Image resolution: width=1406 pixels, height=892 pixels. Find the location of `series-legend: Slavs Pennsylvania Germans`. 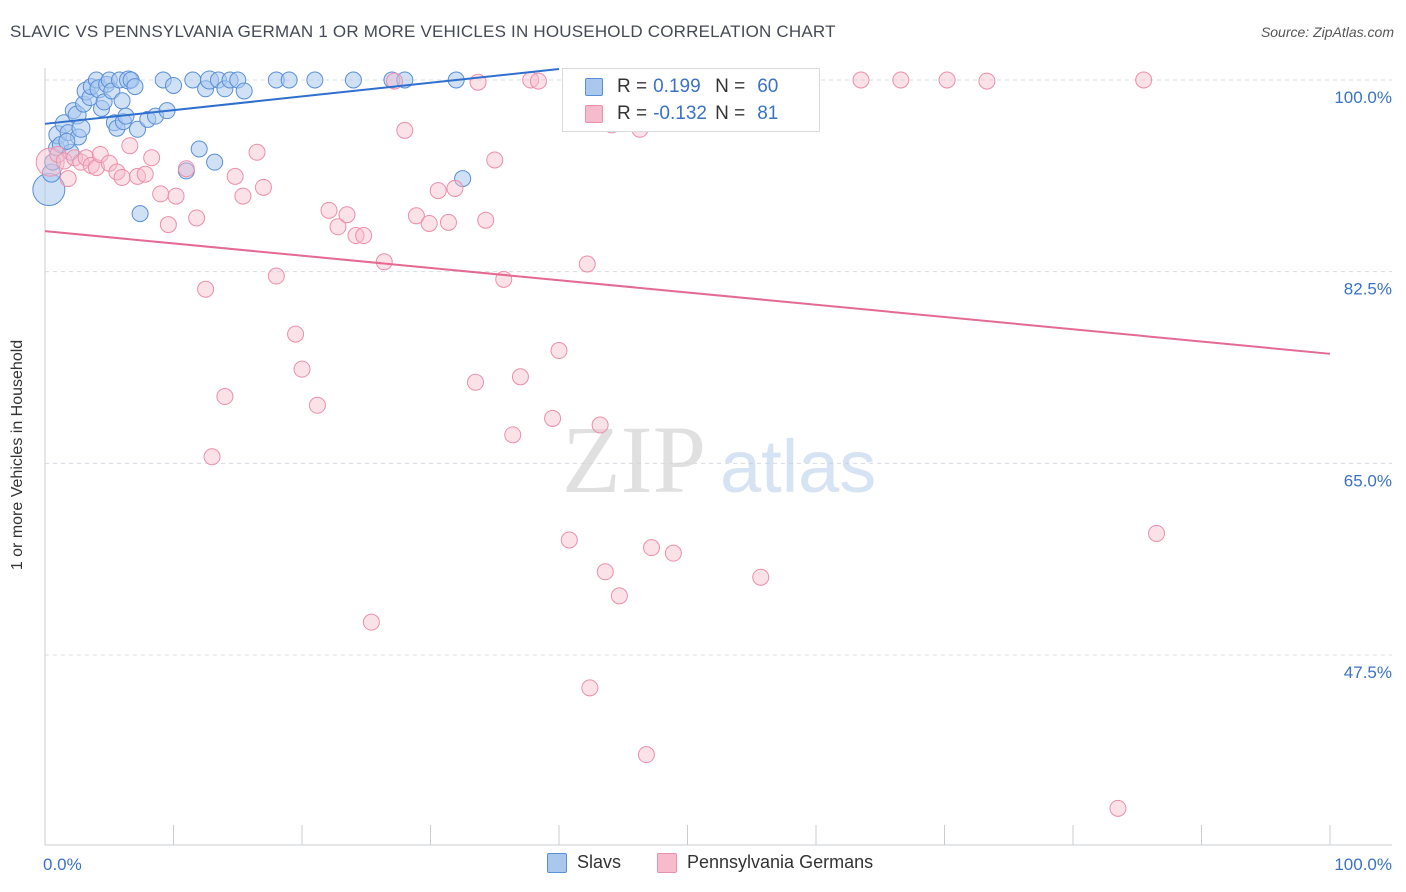

series-legend: Slavs Pennsylvania Germans is located at coordinates (703, 865).